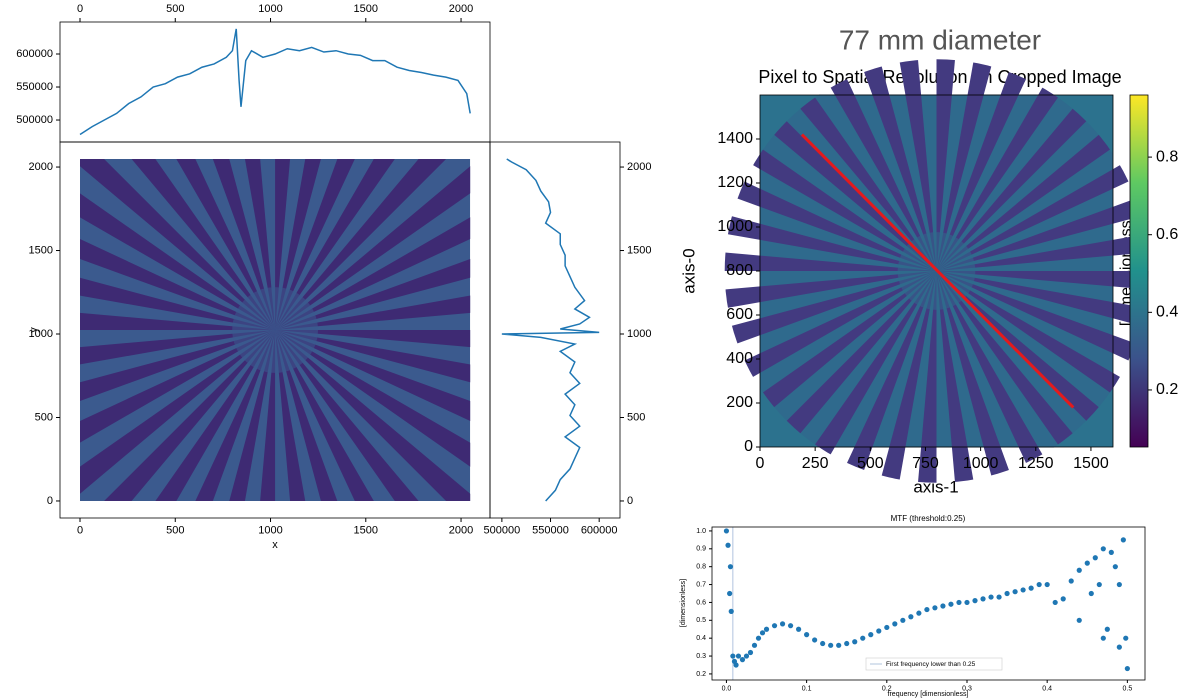 The width and height of the screenshot is (1182, 700). Describe the element at coordinates (815, 463) in the screenshot. I see `x-tick-label: 250` at that location.